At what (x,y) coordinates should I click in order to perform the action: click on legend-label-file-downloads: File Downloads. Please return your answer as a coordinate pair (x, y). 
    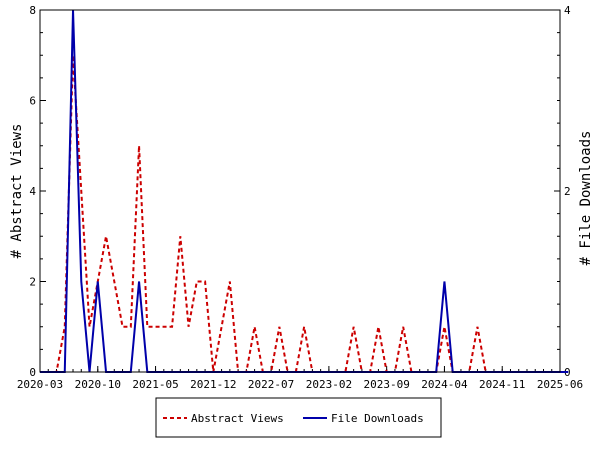
    Looking at the image, I should click on (377, 418).